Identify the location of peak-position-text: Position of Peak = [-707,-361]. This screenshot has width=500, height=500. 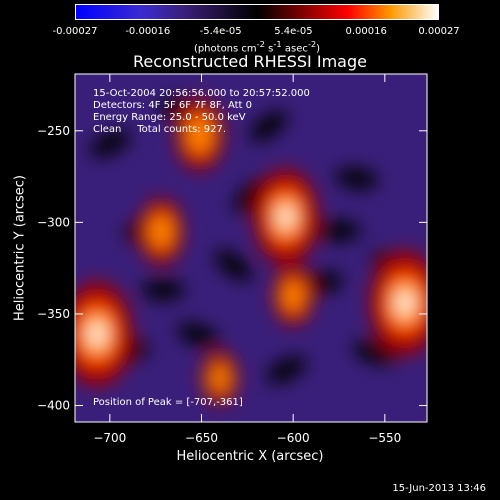
(168, 402).